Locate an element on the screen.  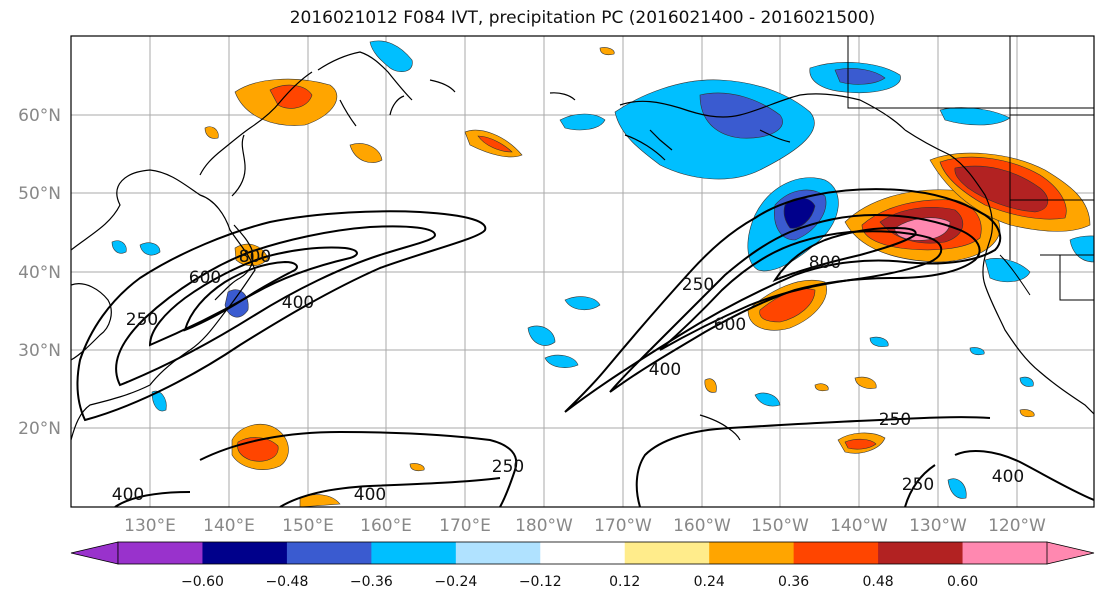
alaska-negative-area is located at coordinates (714, 129).